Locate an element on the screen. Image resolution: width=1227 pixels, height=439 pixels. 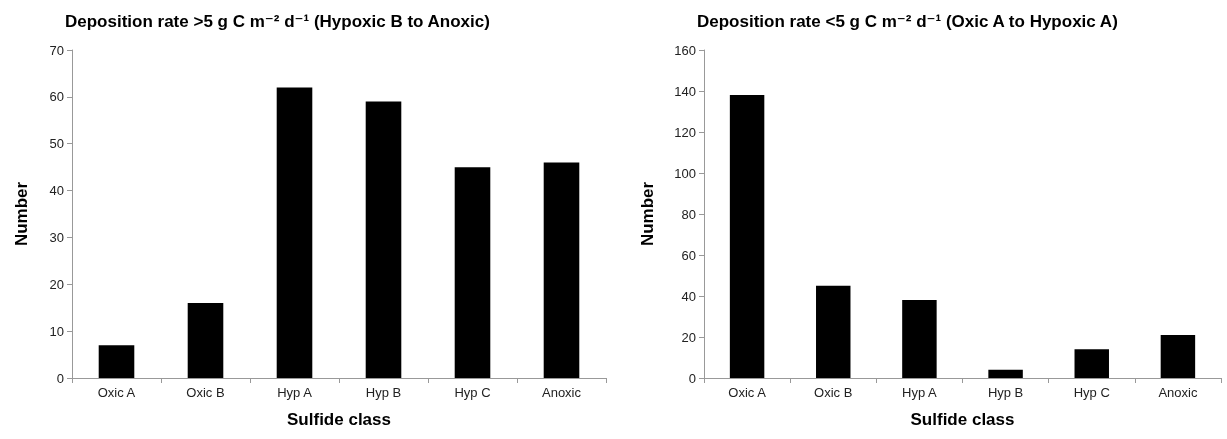
chart-title: Deposition rate <5 g C m⁻² d⁻¹ (Oxic A to Hypoxic A) is located at coordinates (907, 21).